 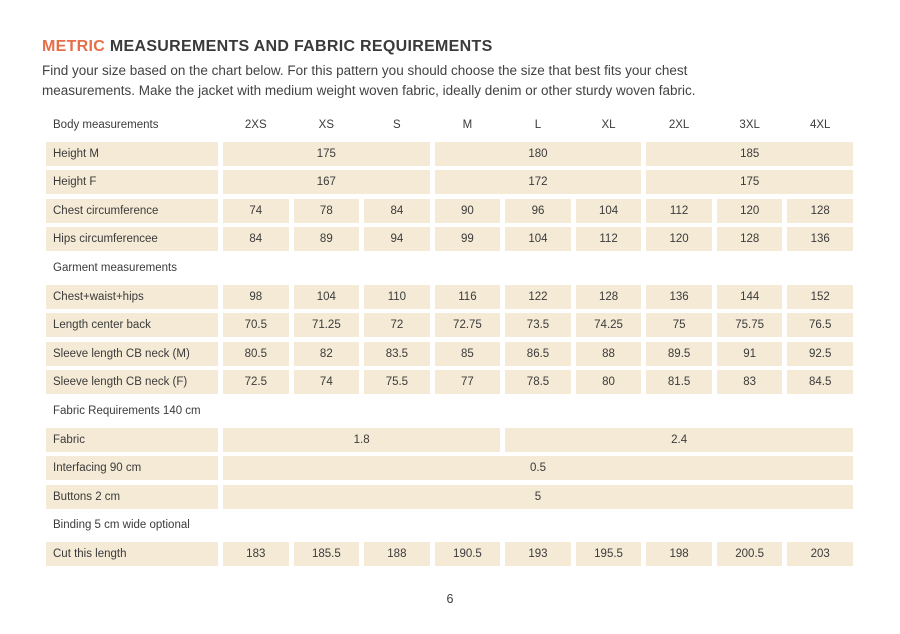 I want to click on size-column-header: L, so click(x=538, y=125).